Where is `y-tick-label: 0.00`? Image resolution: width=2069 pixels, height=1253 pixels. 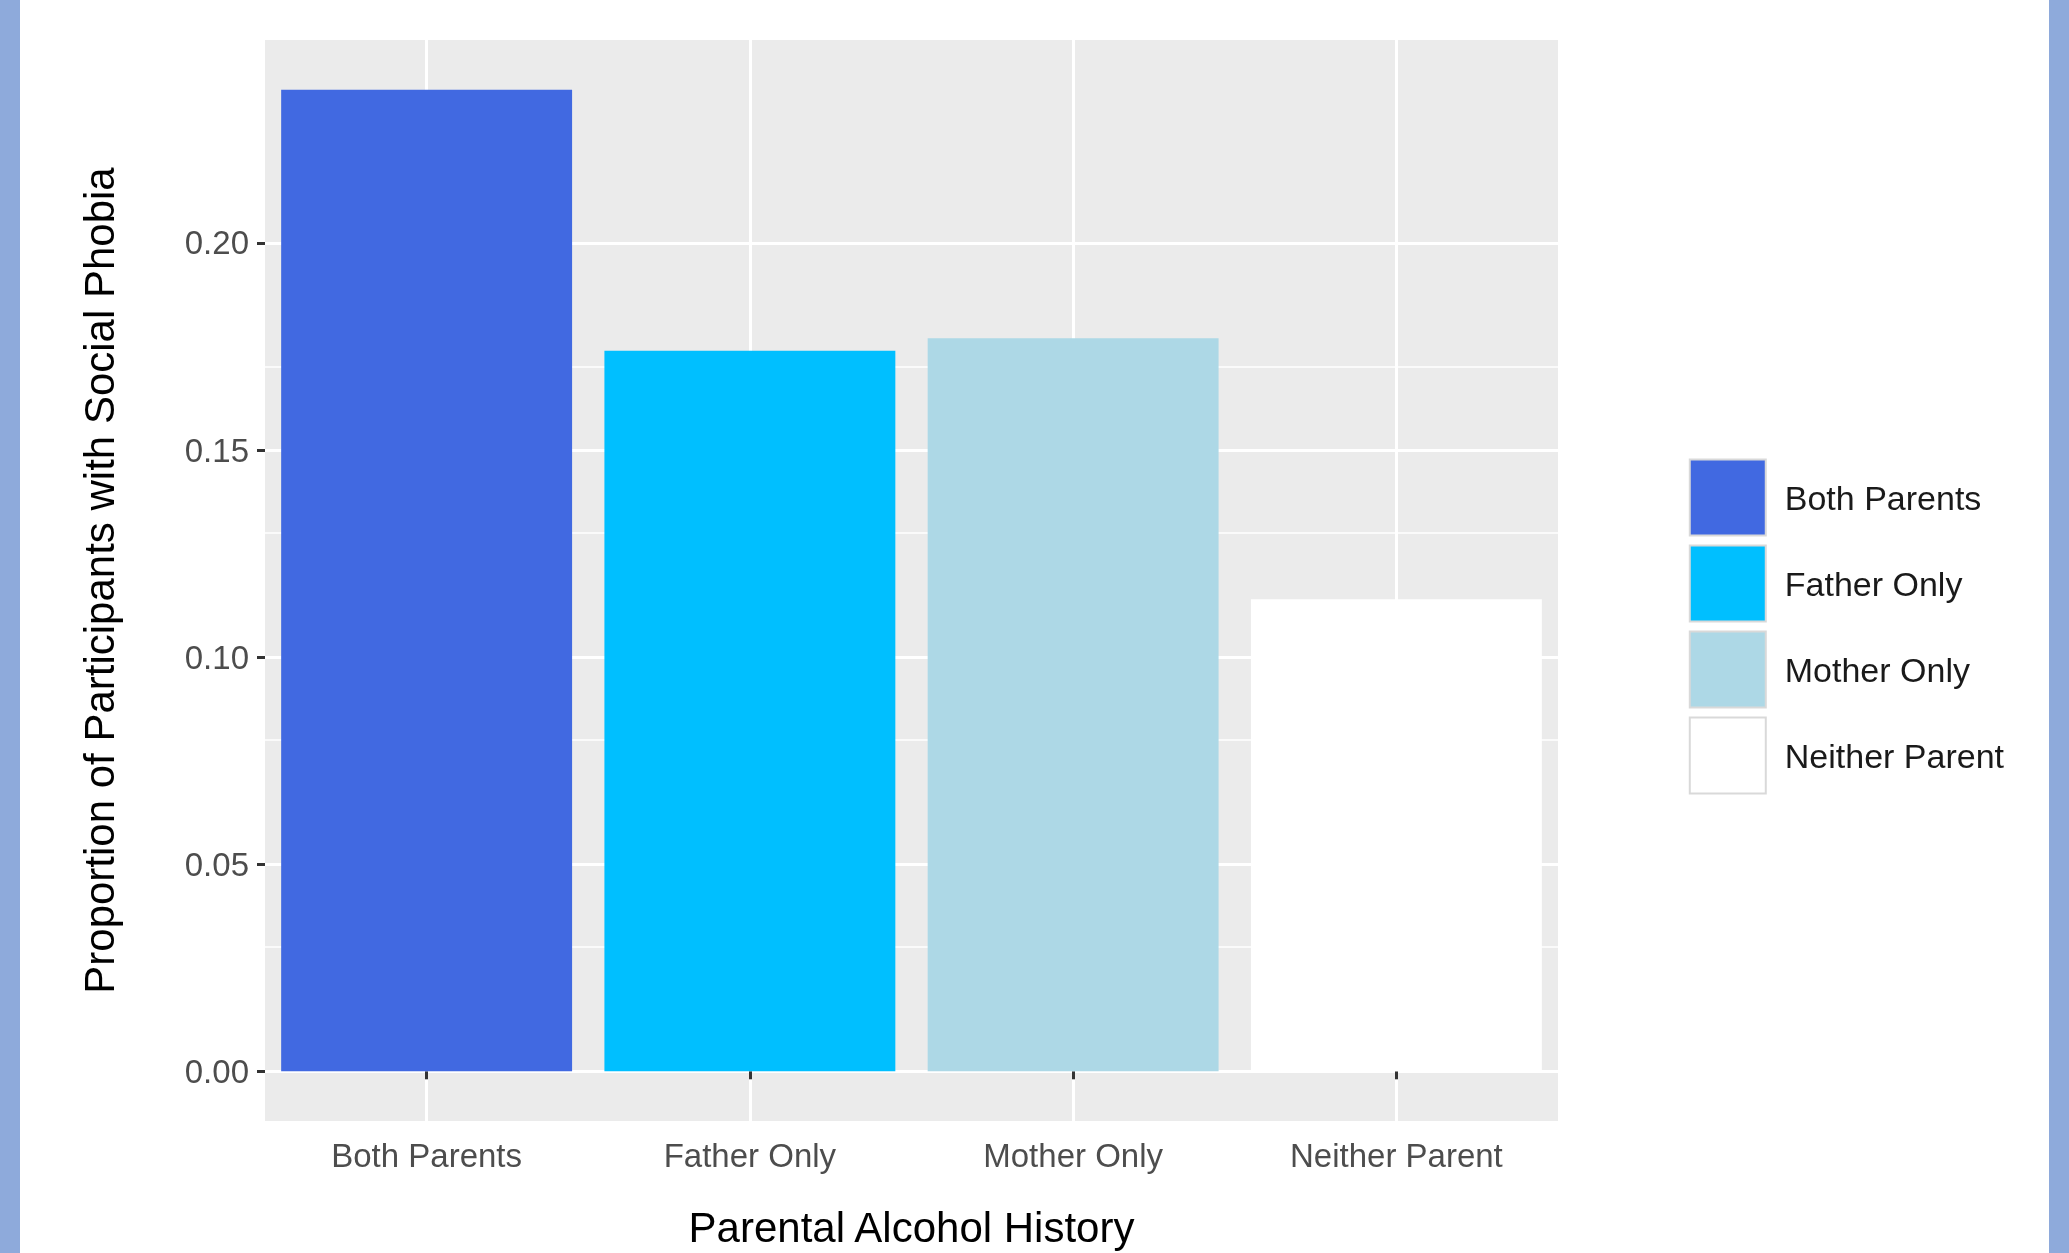 y-tick-label: 0.00 is located at coordinates (216, 1071).